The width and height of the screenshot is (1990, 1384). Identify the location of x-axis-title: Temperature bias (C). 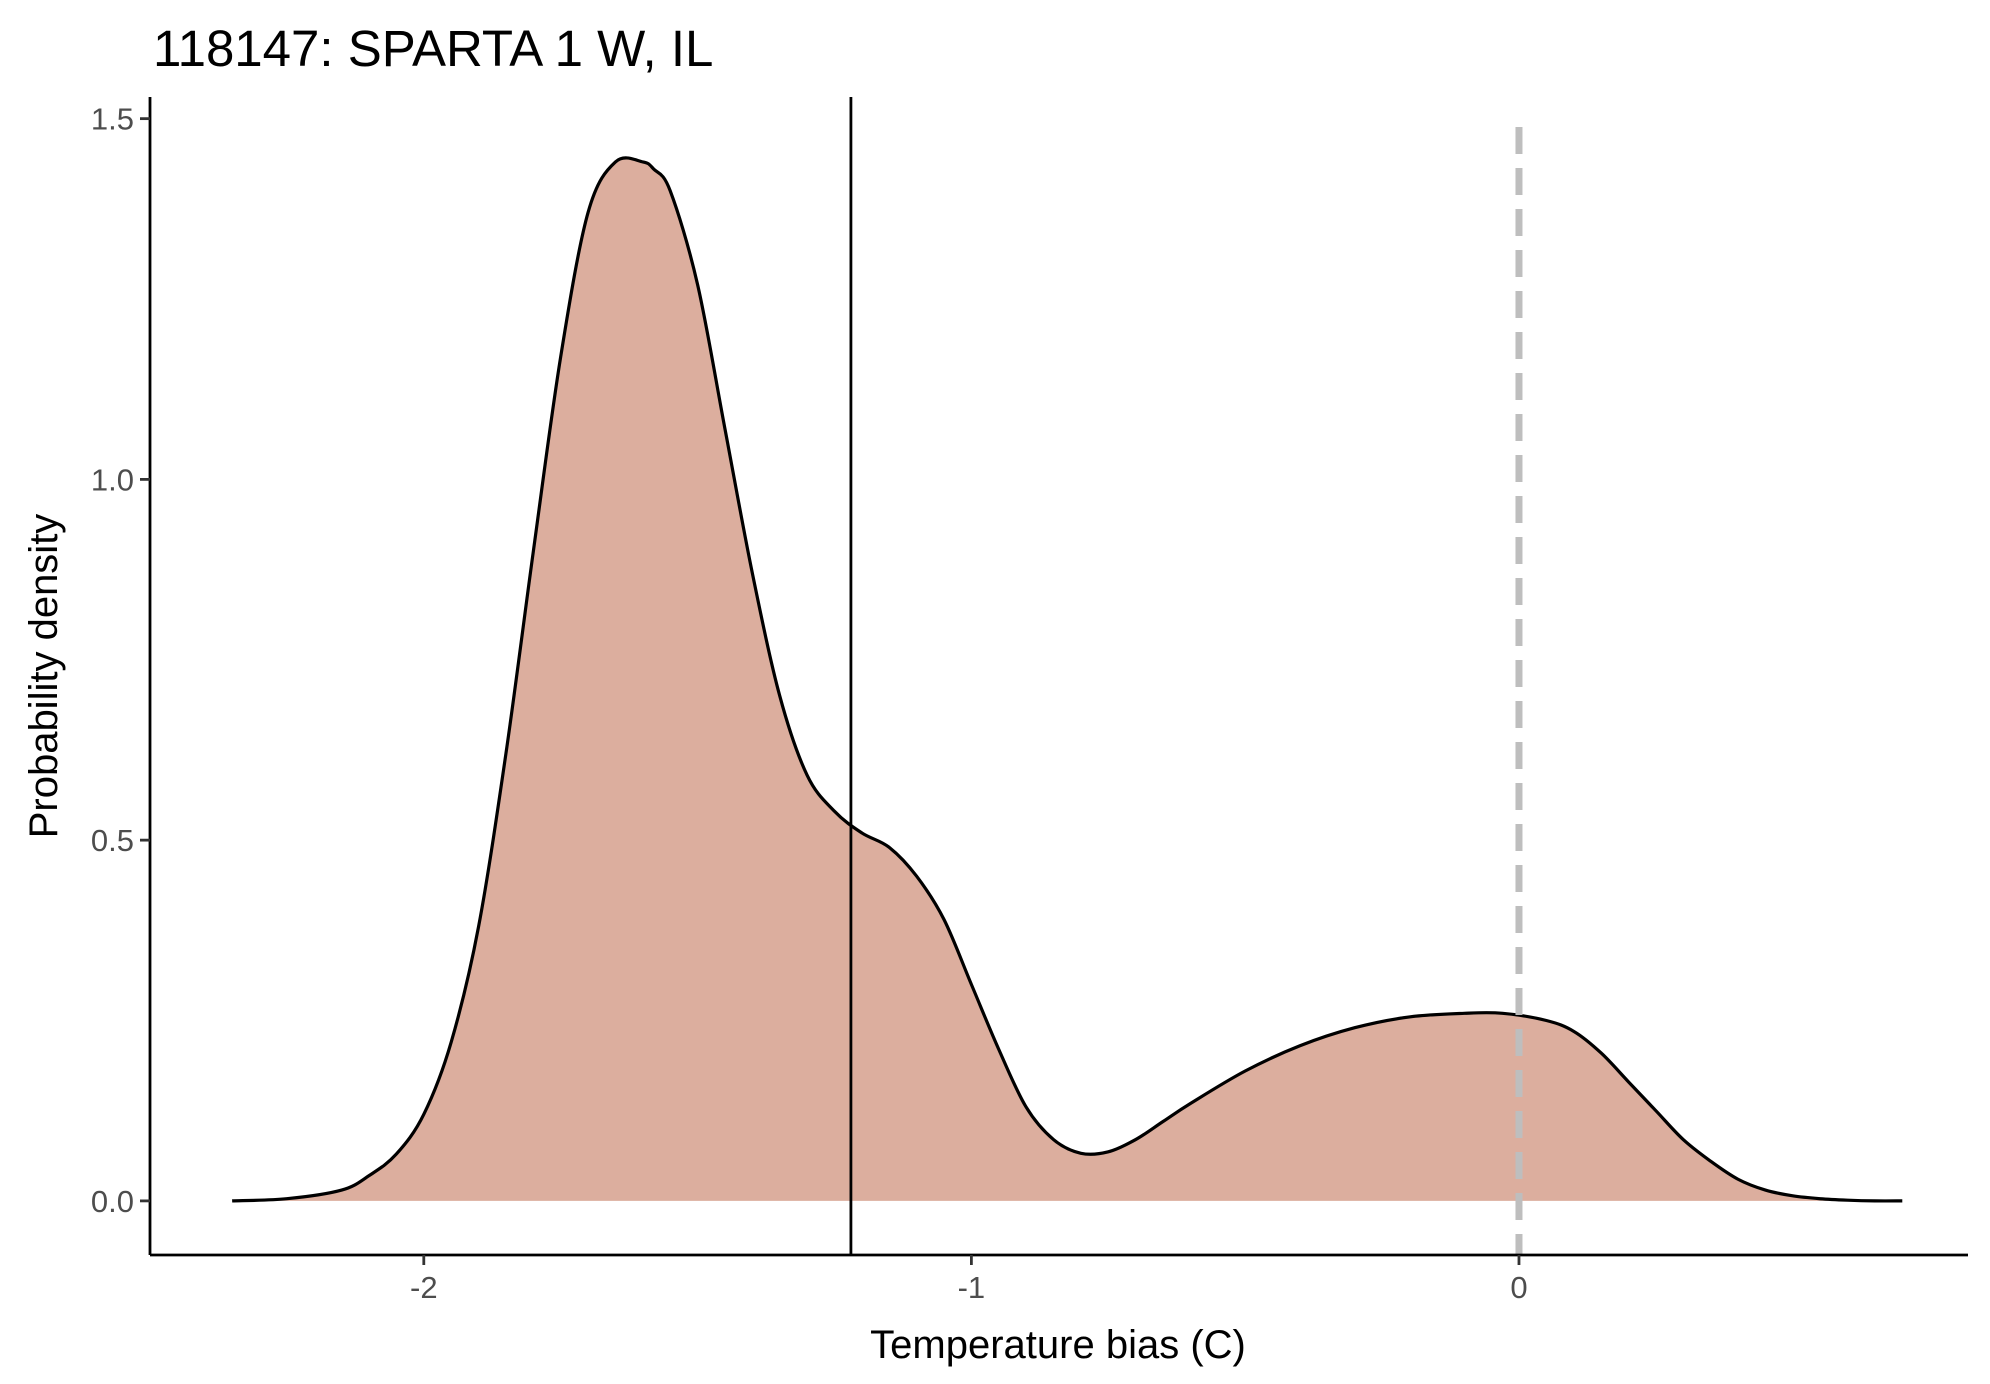
(1058, 1345).